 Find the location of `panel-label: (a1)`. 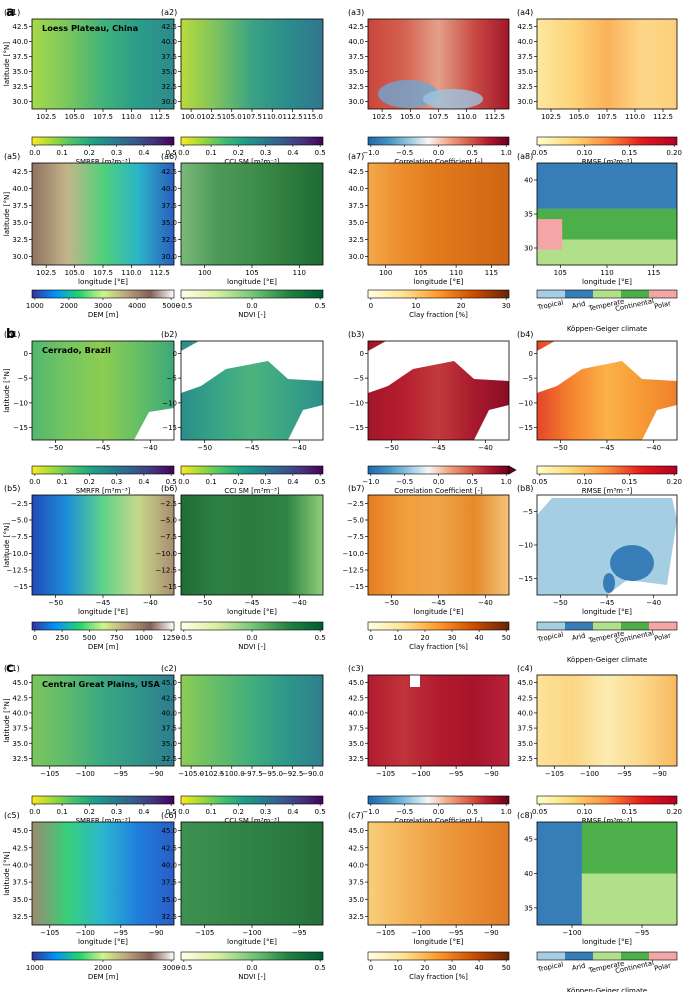

panel-label: (a1) is located at coordinates (12, 12).